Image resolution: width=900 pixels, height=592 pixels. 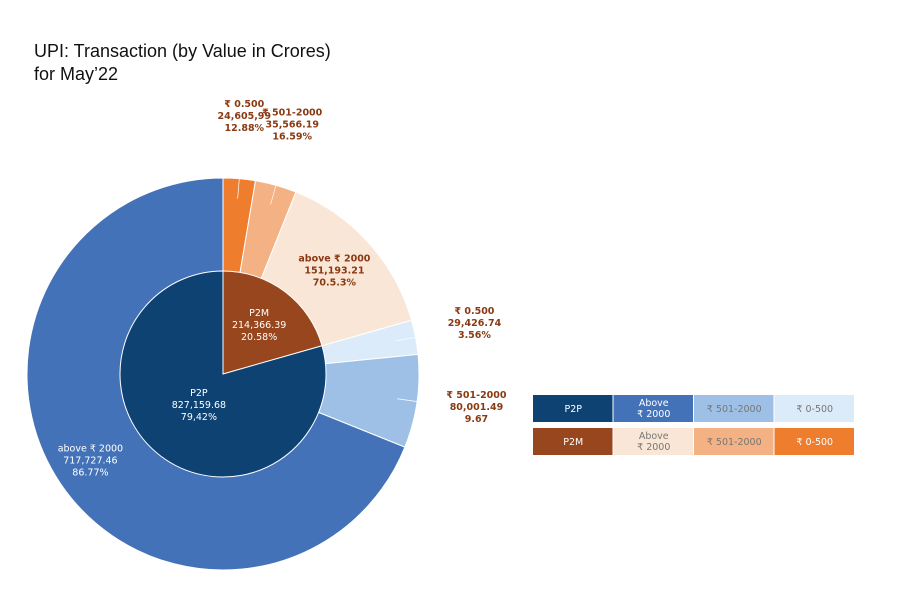 I want to click on inner-slice-p2m, so click(x=272, y=322).